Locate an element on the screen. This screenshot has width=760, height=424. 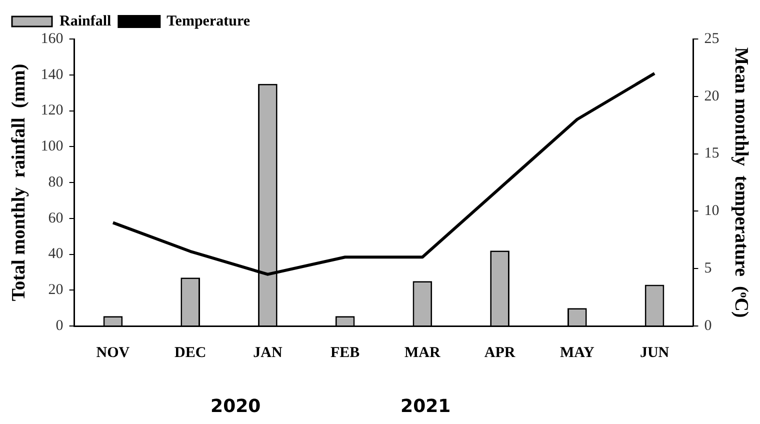
text: 2021 is located at coordinates (425, 406).